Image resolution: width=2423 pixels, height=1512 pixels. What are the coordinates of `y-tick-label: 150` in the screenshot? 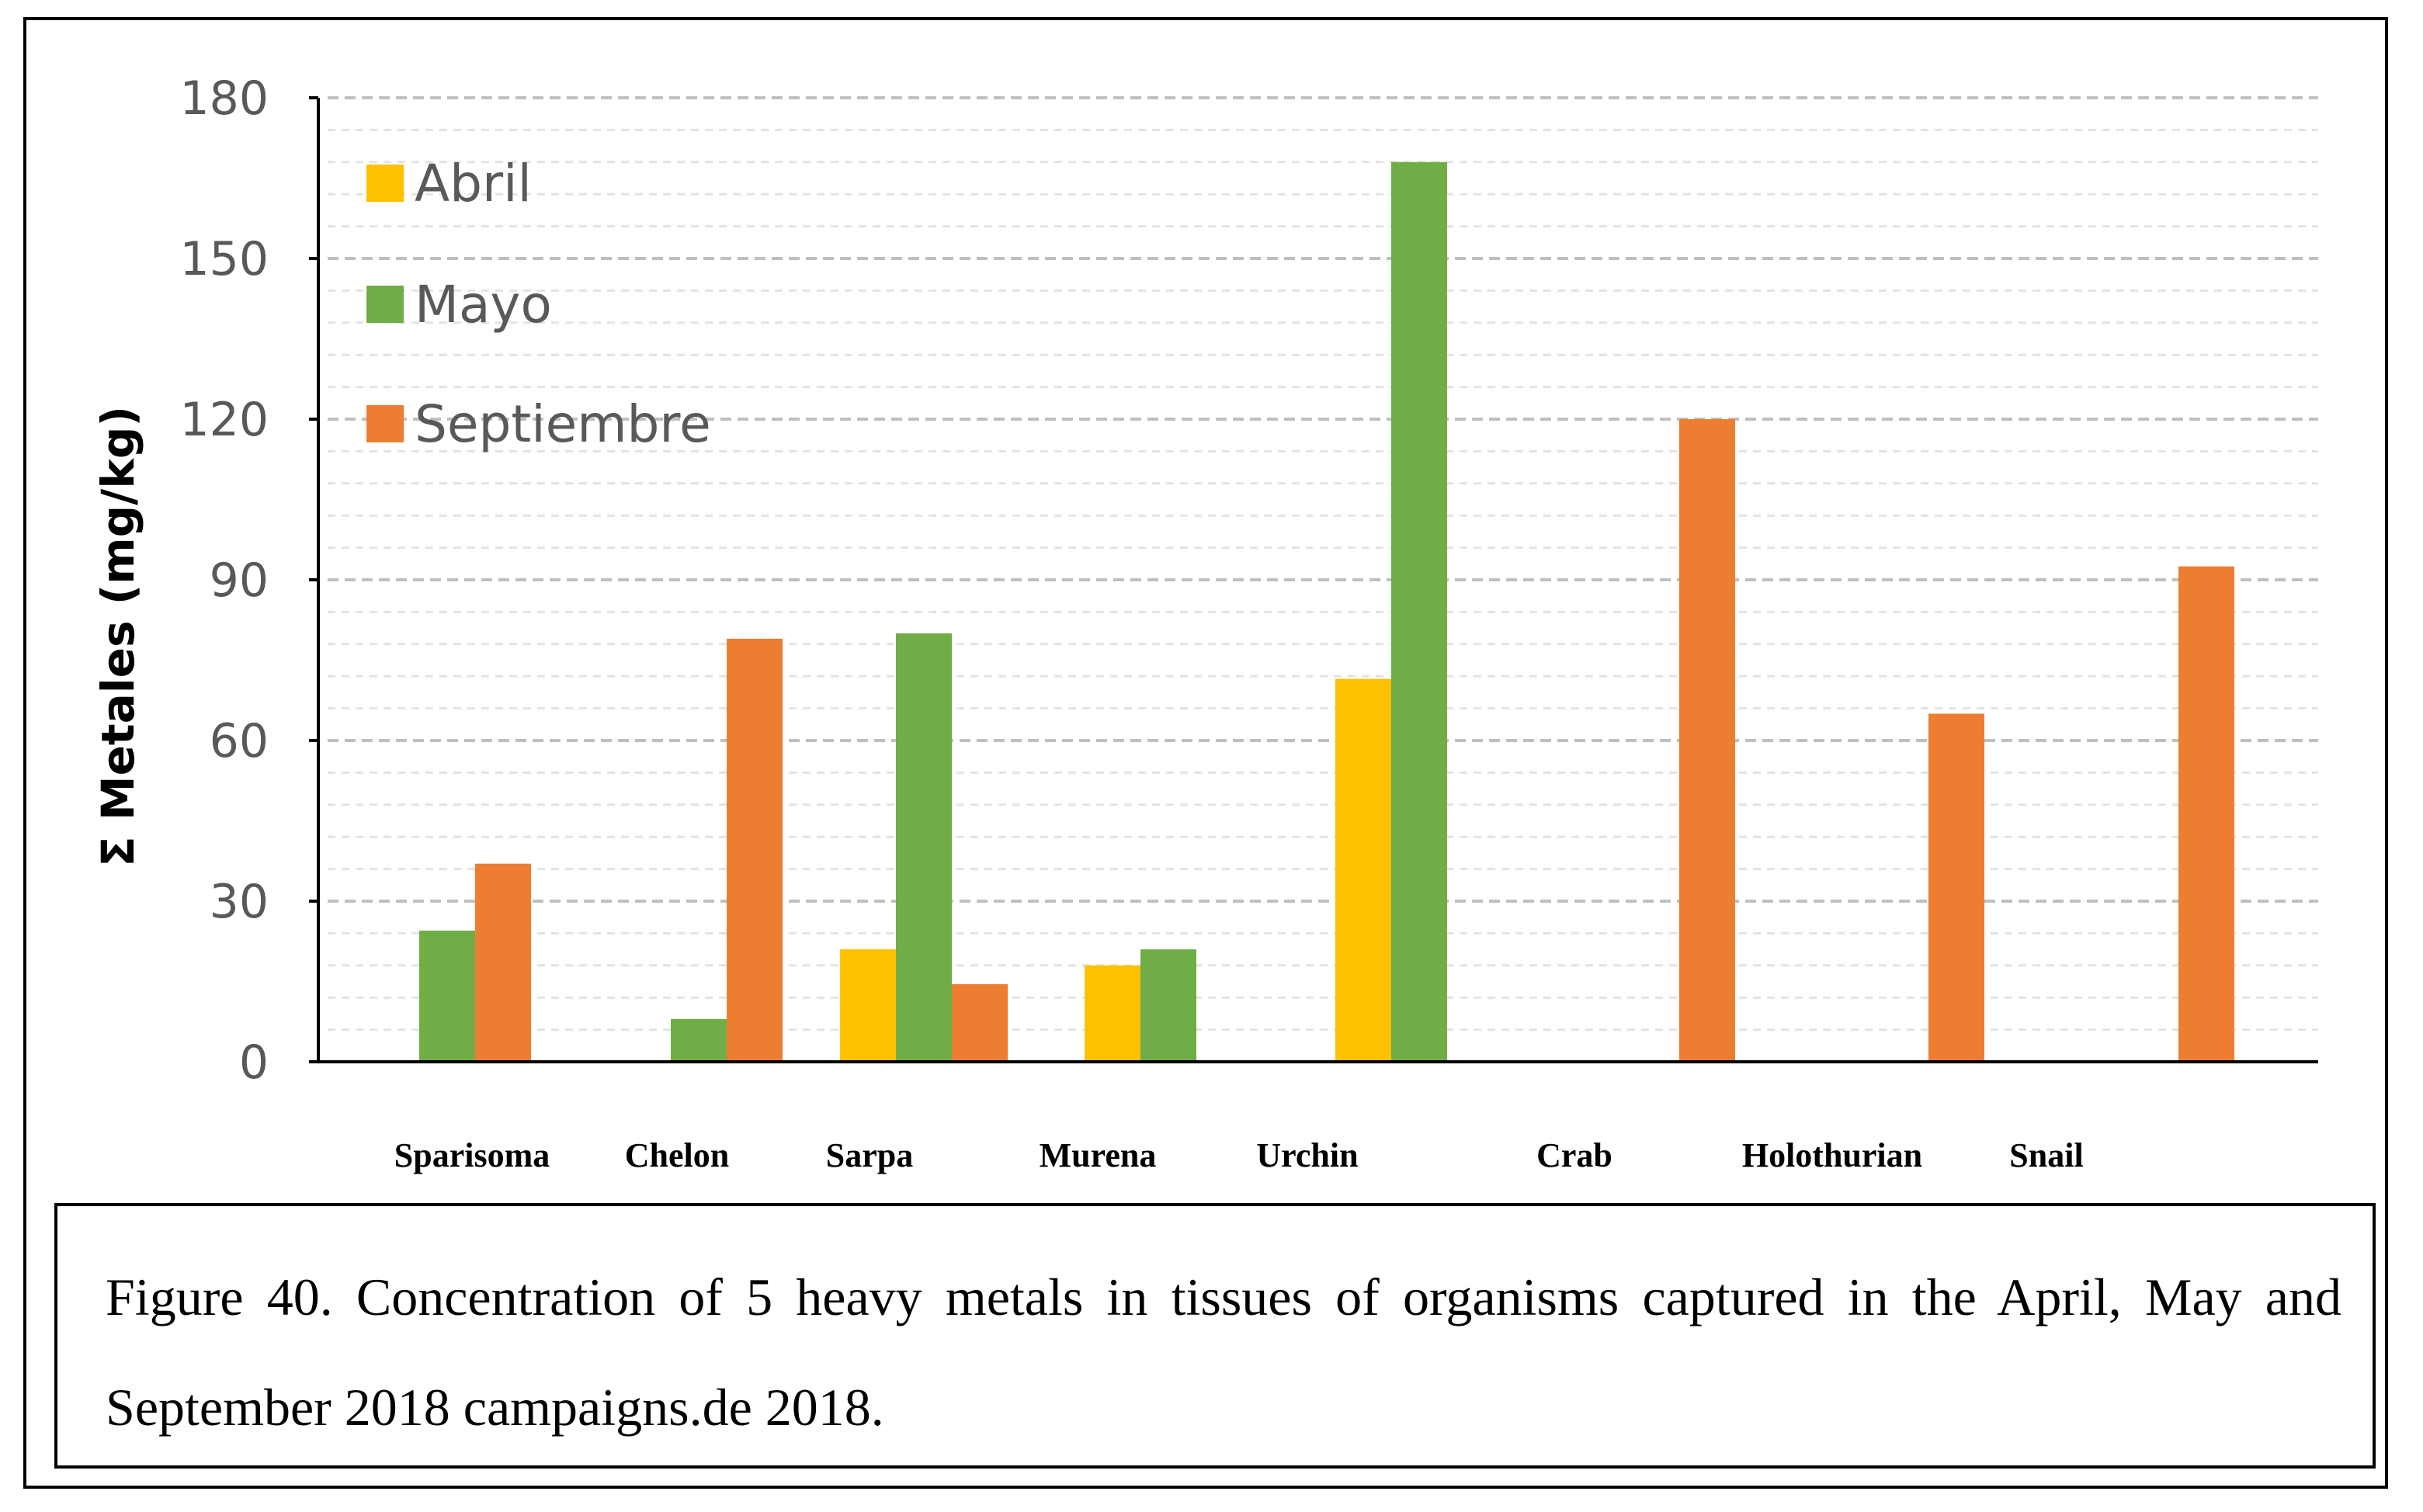 It's located at (224, 259).